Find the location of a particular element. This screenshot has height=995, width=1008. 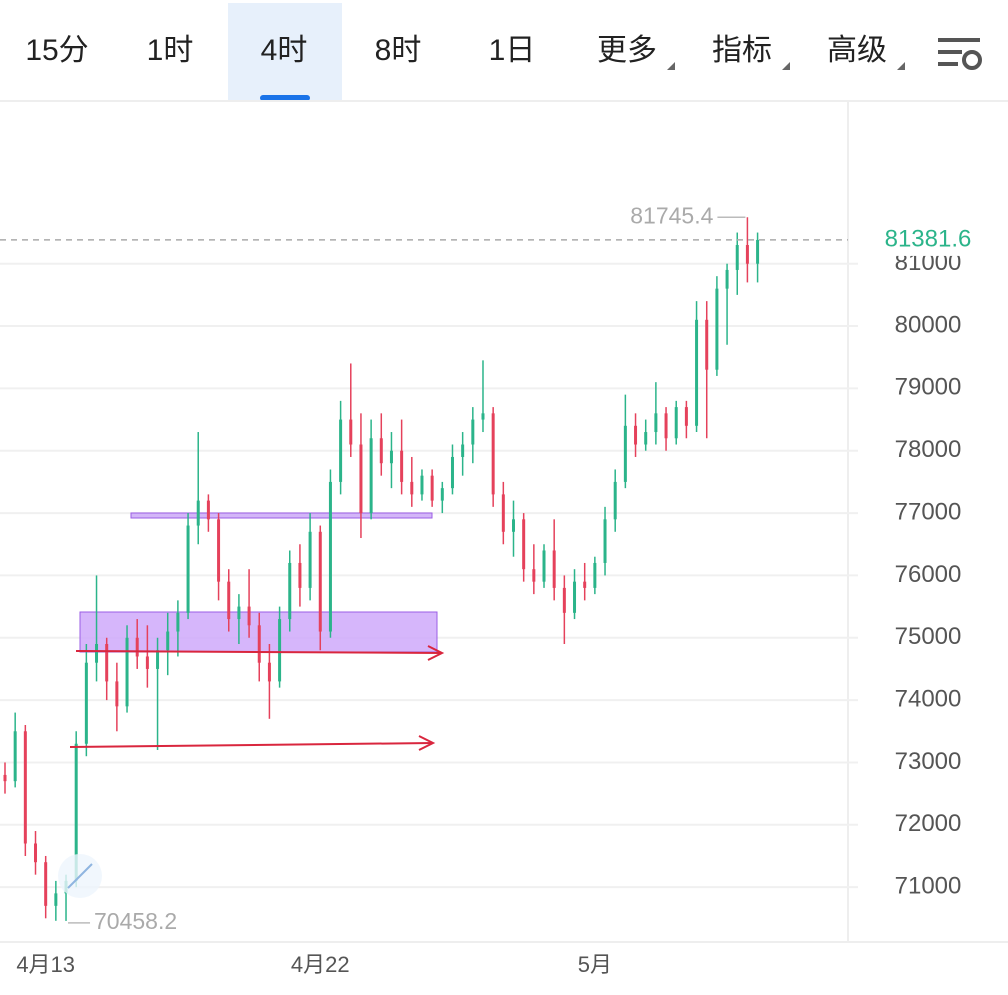

y-tick-label: 75000 is located at coordinates (928, 636).